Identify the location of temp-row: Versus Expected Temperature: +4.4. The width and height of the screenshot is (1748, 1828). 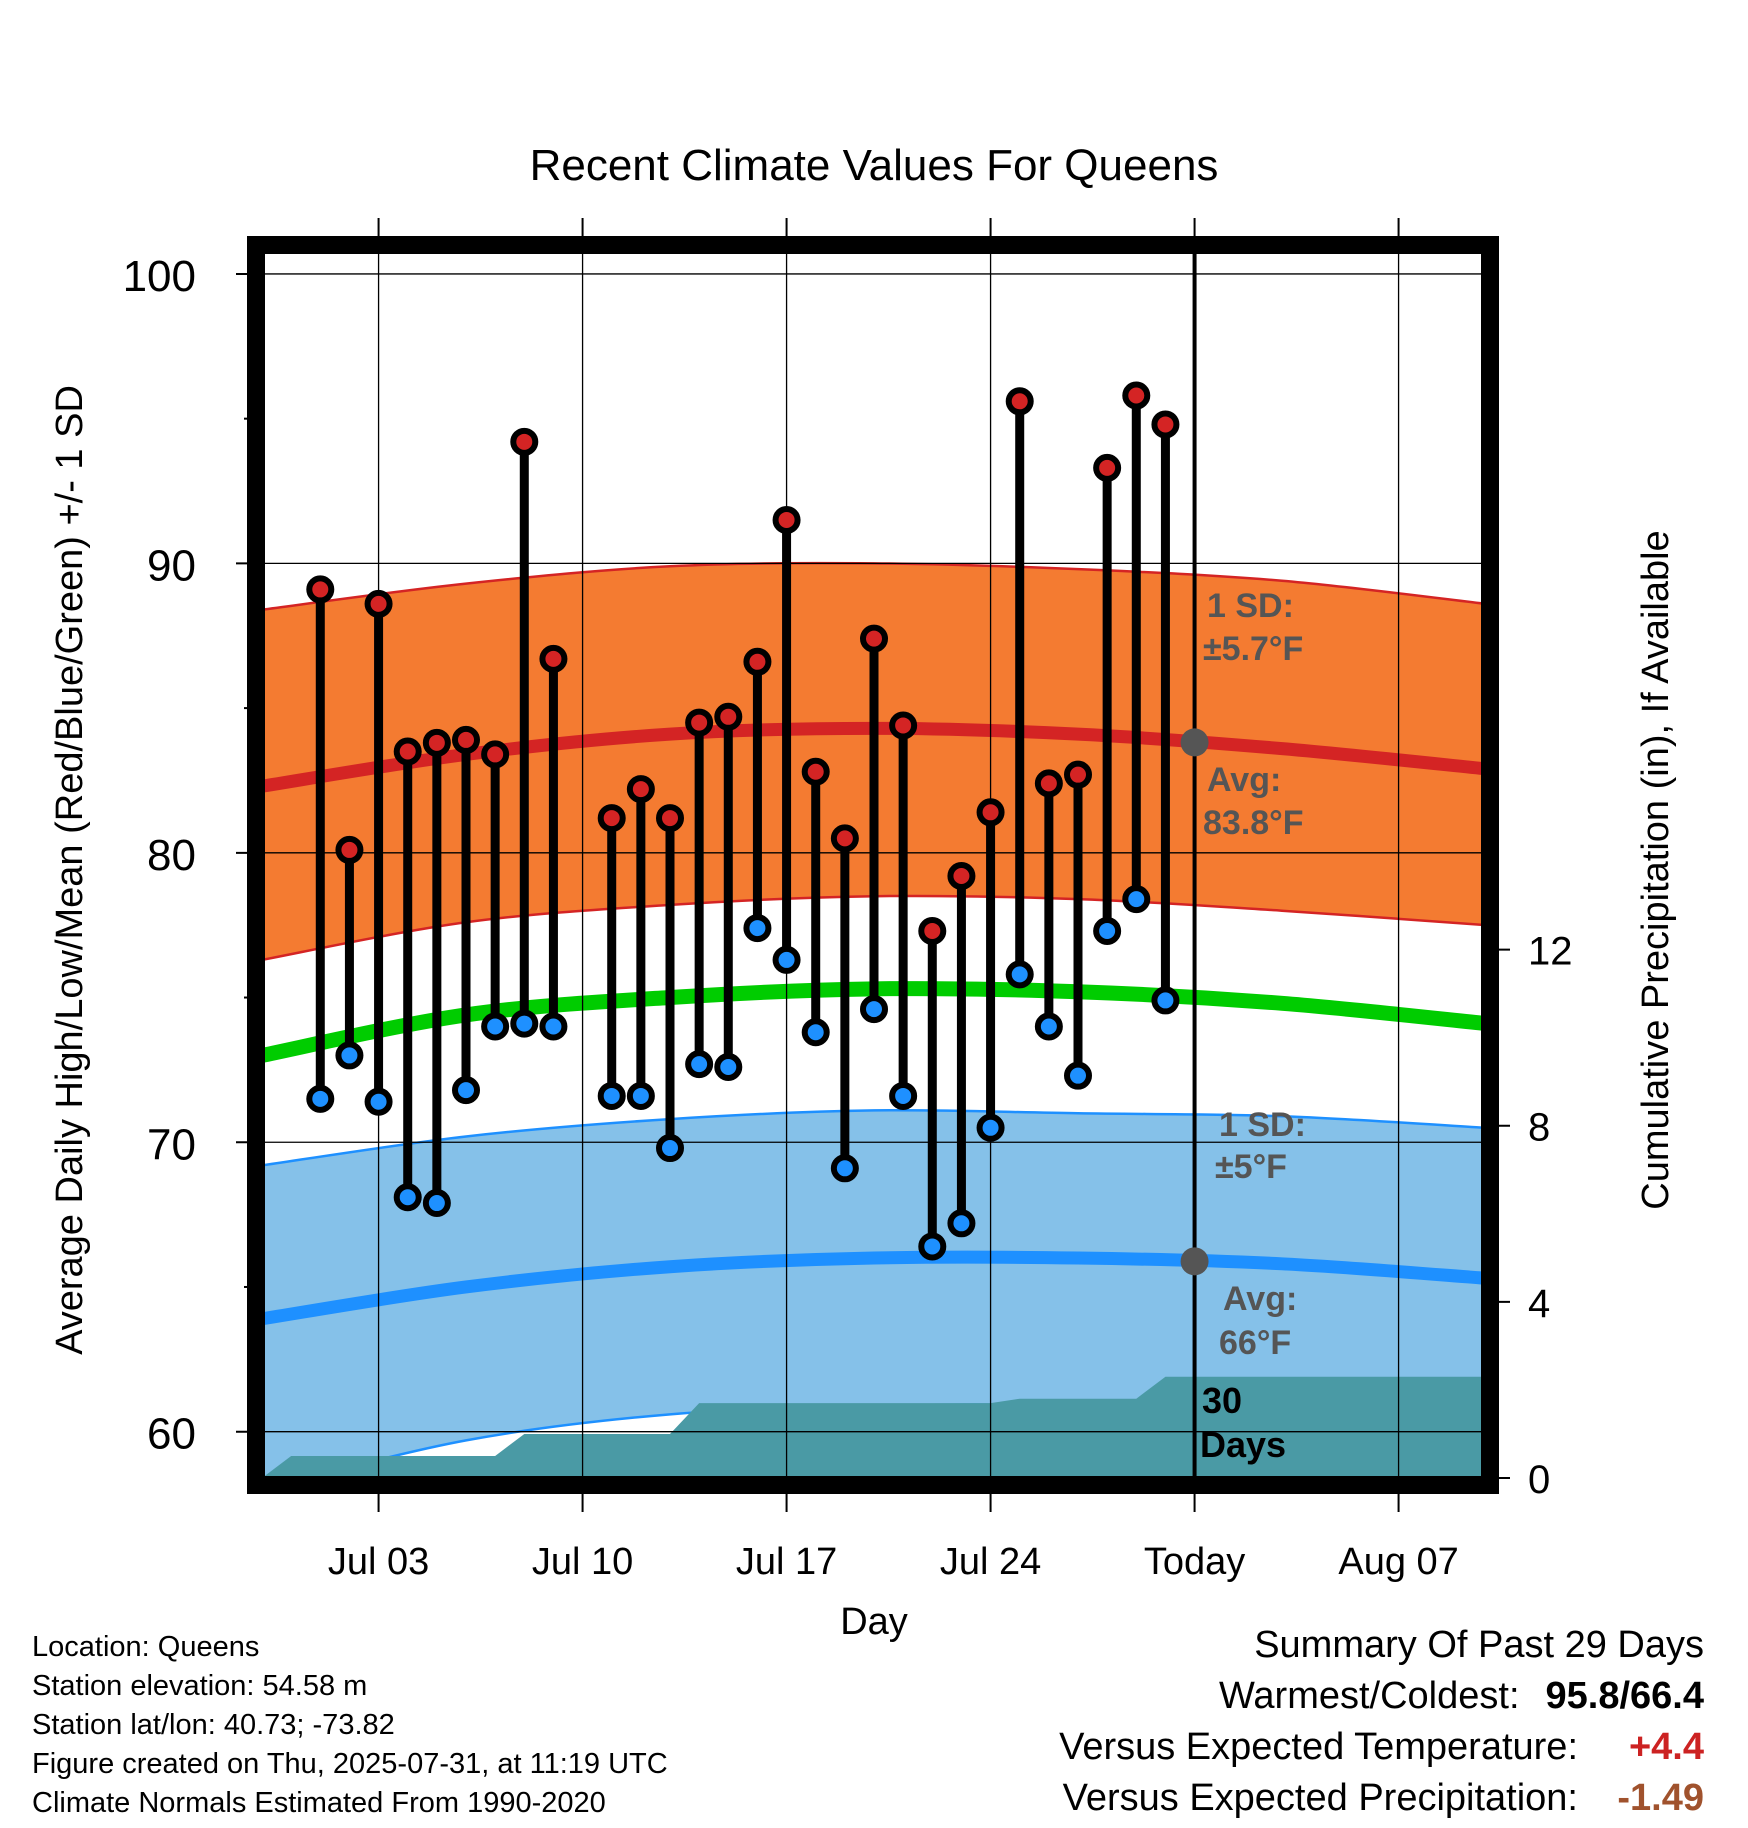
(1381, 1747).